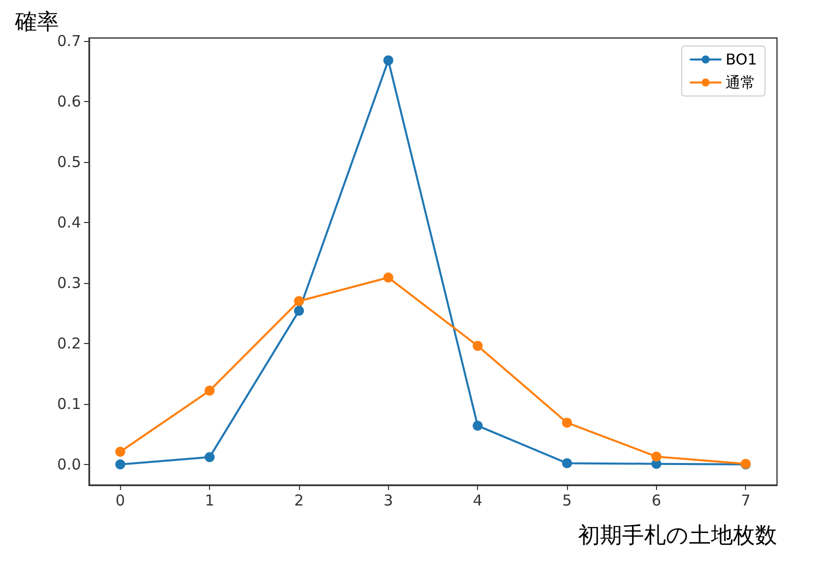 This screenshot has height=562, width=821. What do you see at coordinates (299, 501) in the screenshot?
I see `x-tick-label: 2` at bounding box center [299, 501].